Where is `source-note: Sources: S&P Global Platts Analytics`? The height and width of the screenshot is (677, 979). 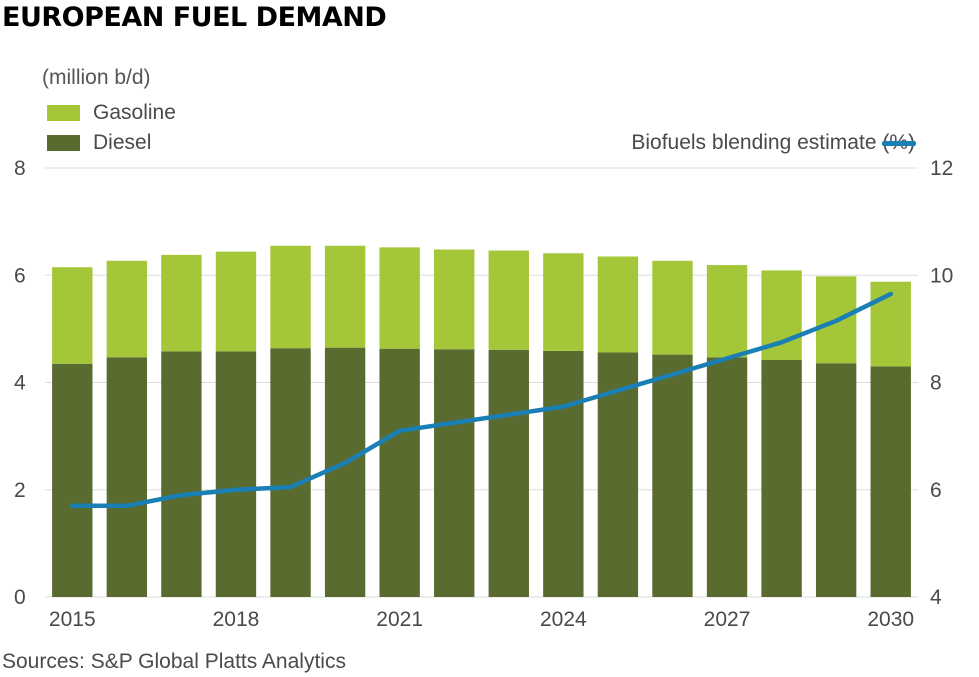
source-note: Sources: S&P Global Platts Analytics is located at coordinates (174, 661).